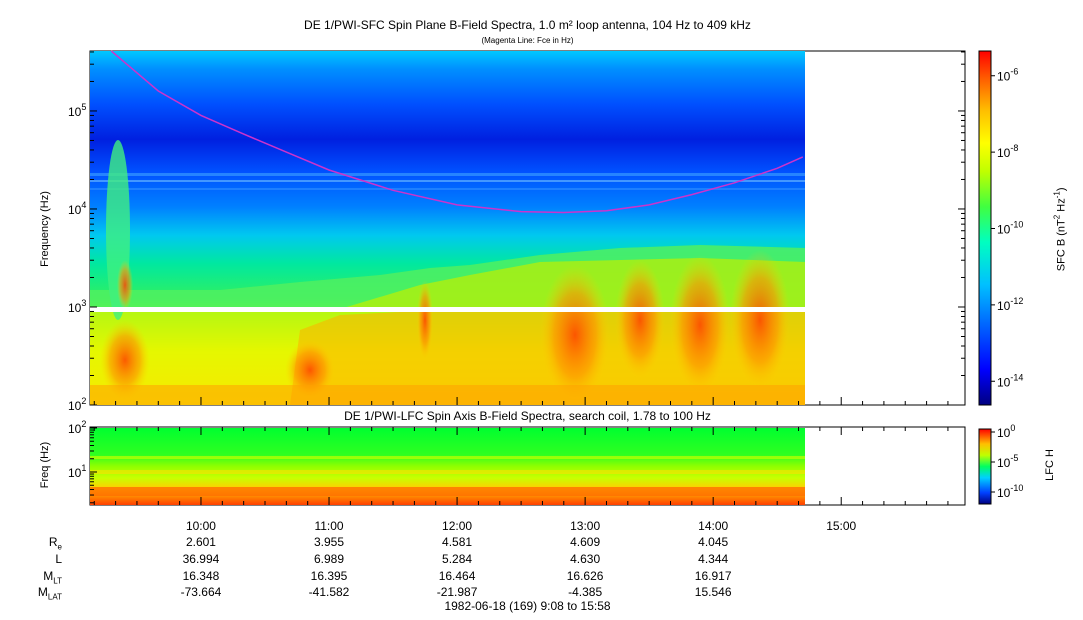 The height and width of the screenshot is (620, 1083). Describe the element at coordinates (457, 526) in the screenshot. I see `x-tick-label: 12:00` at that location.